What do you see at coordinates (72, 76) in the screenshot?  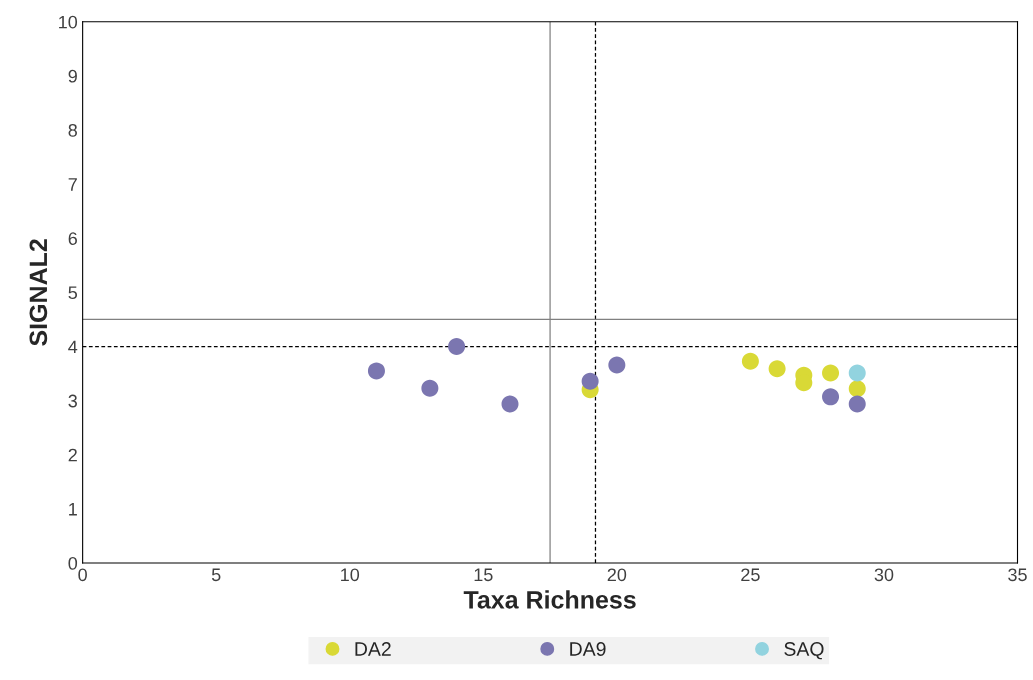 I see `y-tick-label: 9` at bounding box center [72, 76].